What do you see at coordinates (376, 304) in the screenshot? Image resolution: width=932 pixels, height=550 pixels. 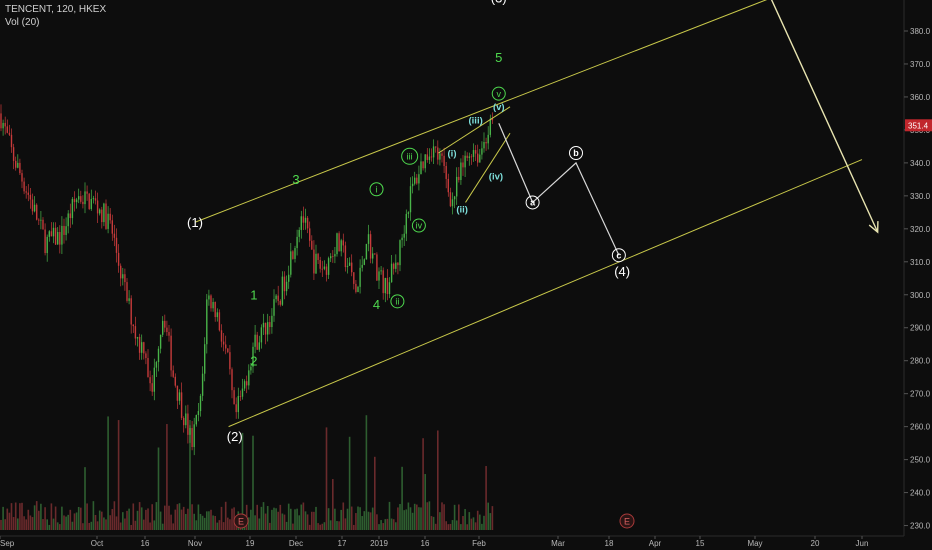 I see `wave-label-4: 4` at bounding box center [376, 304].